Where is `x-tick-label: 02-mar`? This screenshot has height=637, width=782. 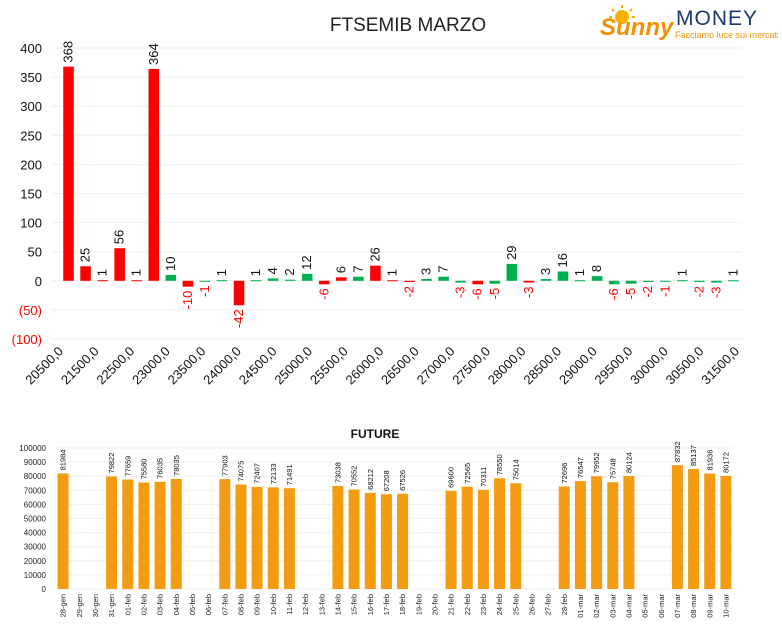 x-tick-label: 02-mar is located at coordinates (596, 606).